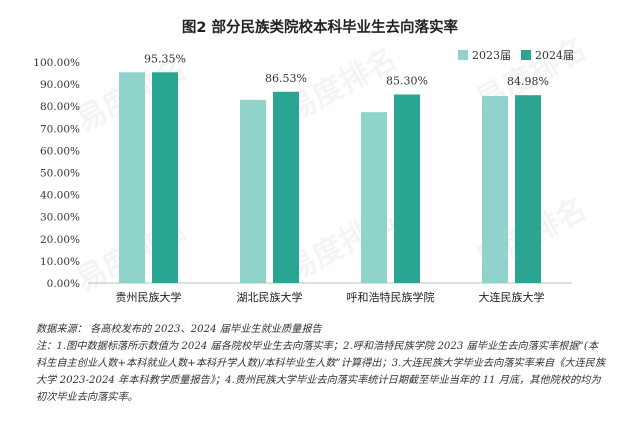  What do you see at coordinates (60, 262) in the screenshot?
I see `y-tick-label: 10.00%` at bounding box center [60, 262].